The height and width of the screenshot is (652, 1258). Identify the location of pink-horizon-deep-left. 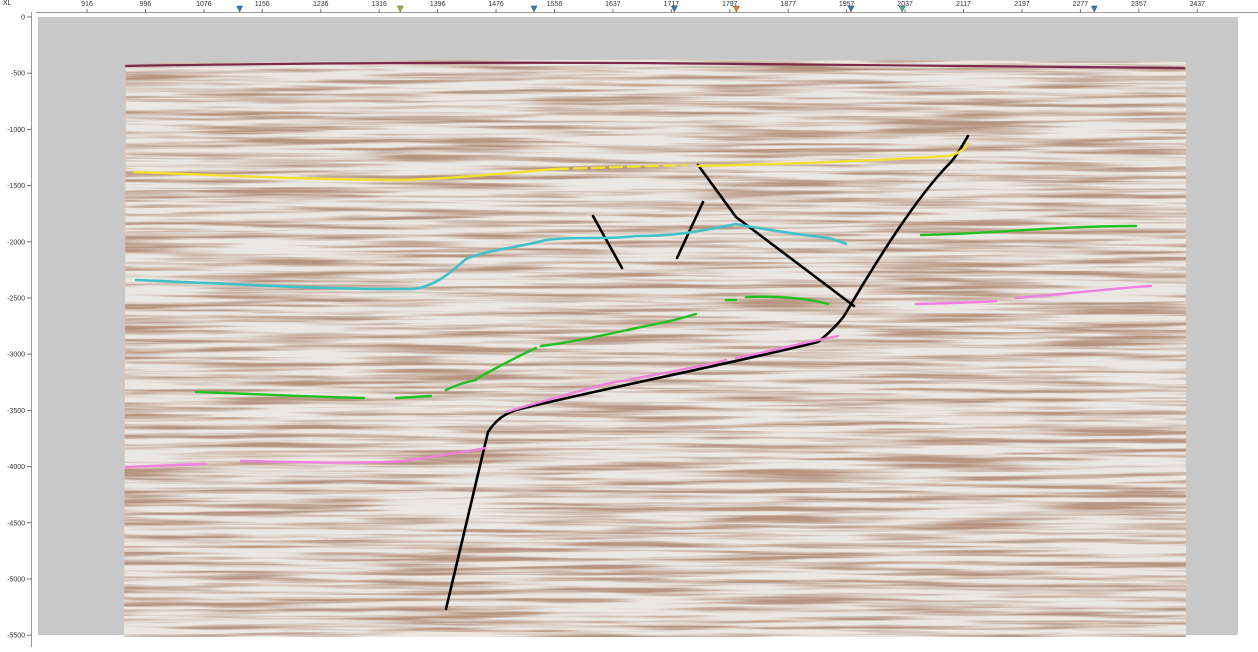
(306, 457).